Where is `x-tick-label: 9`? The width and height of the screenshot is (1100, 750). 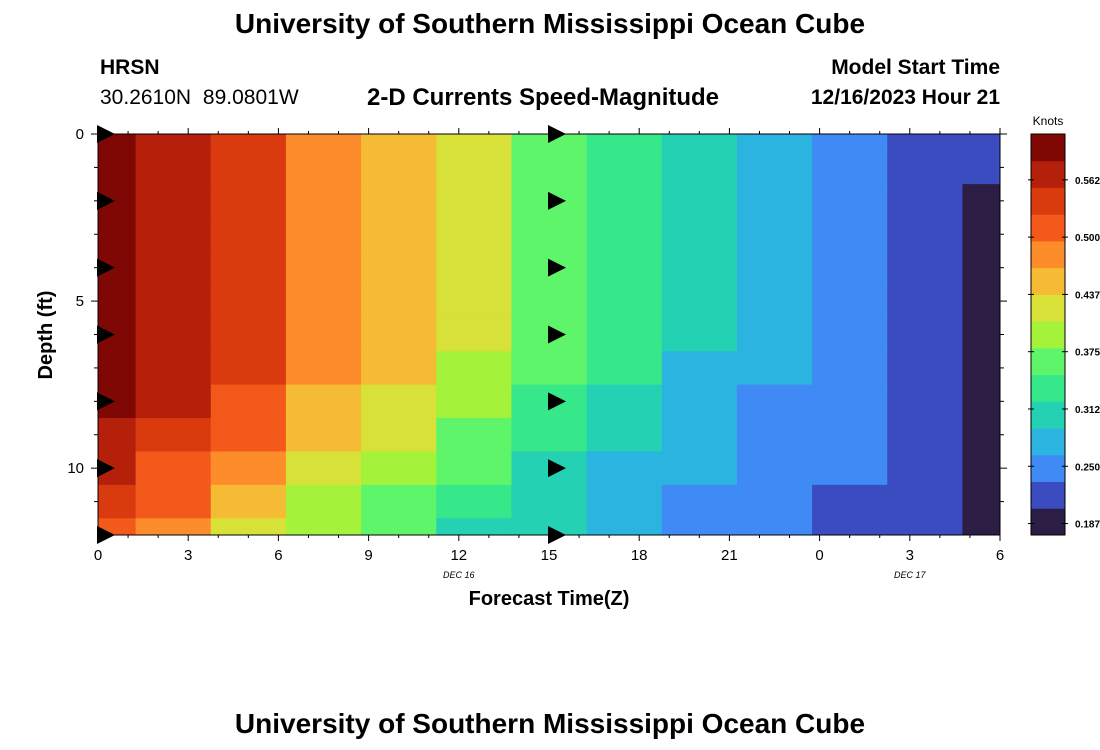
x-tick-label: 9 is located at coordinates (368, 555).